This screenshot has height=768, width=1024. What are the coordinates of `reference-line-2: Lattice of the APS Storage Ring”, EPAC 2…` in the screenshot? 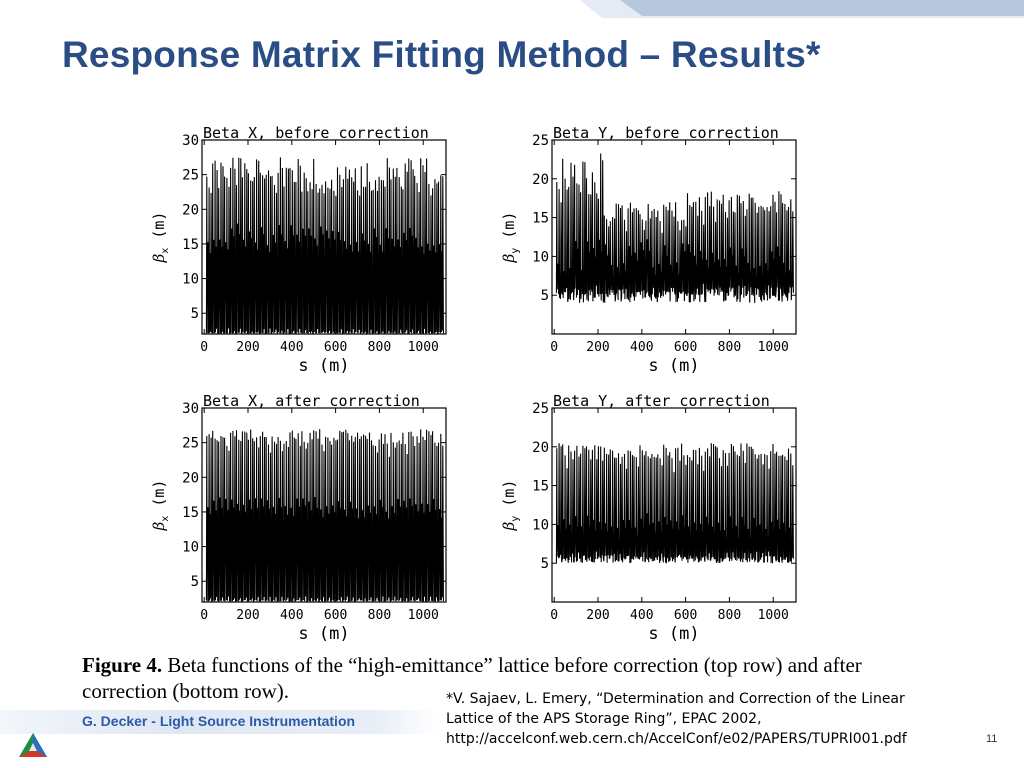 It's located at (604, 719).